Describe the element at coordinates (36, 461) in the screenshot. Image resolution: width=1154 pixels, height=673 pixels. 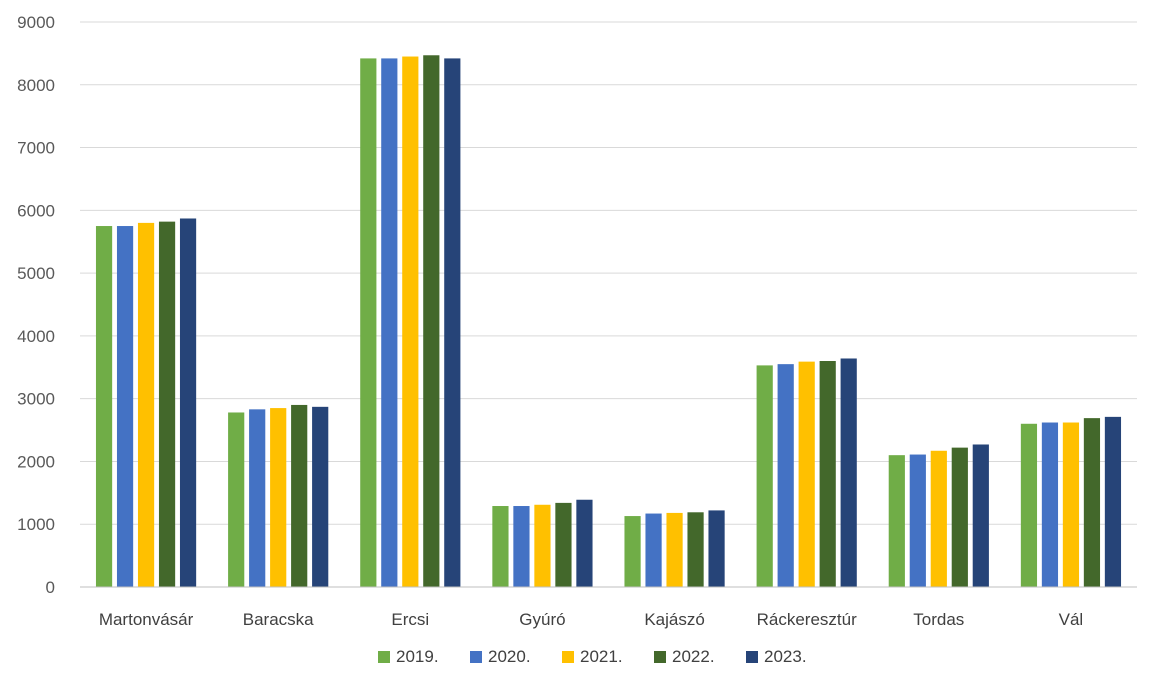
I see `y-tick-label: 2000` at that location.